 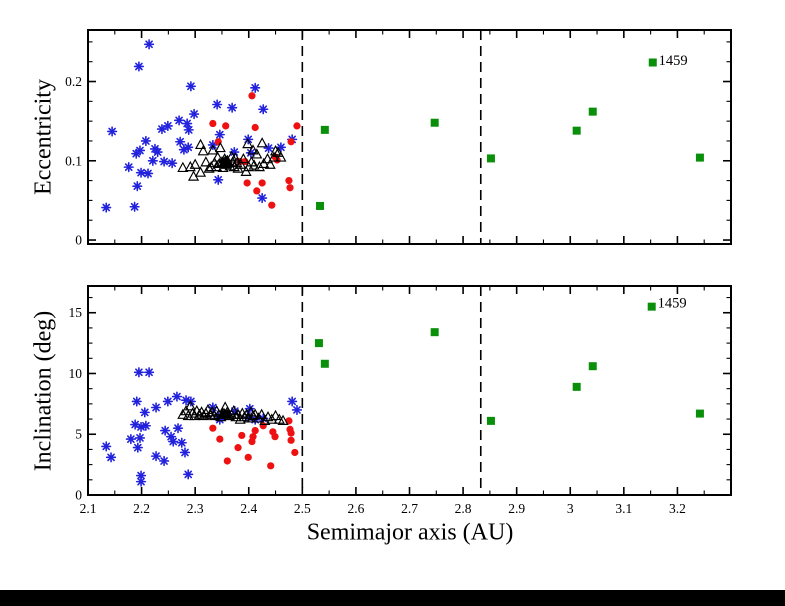 What do you see at coordinates (677, 508) in the screenshot?
I see `x-tick-label: 3.2` at bounding box center [677, 508].